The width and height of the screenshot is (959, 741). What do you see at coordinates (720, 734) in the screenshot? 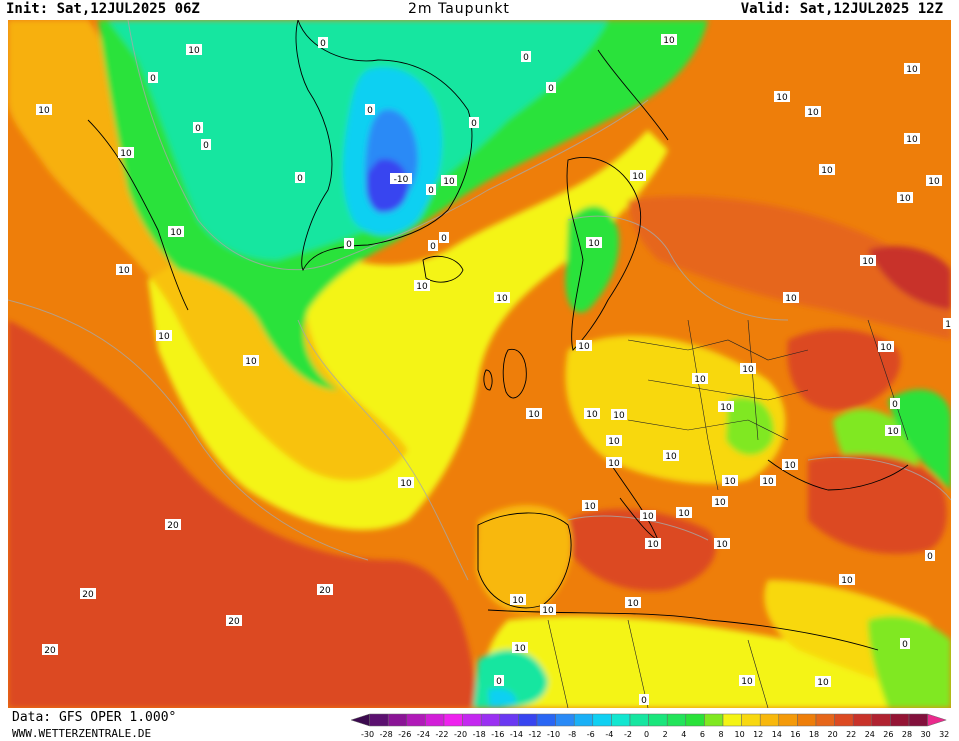
I see `colorbar-tick-label: 8` at bounding box center [720, 734].